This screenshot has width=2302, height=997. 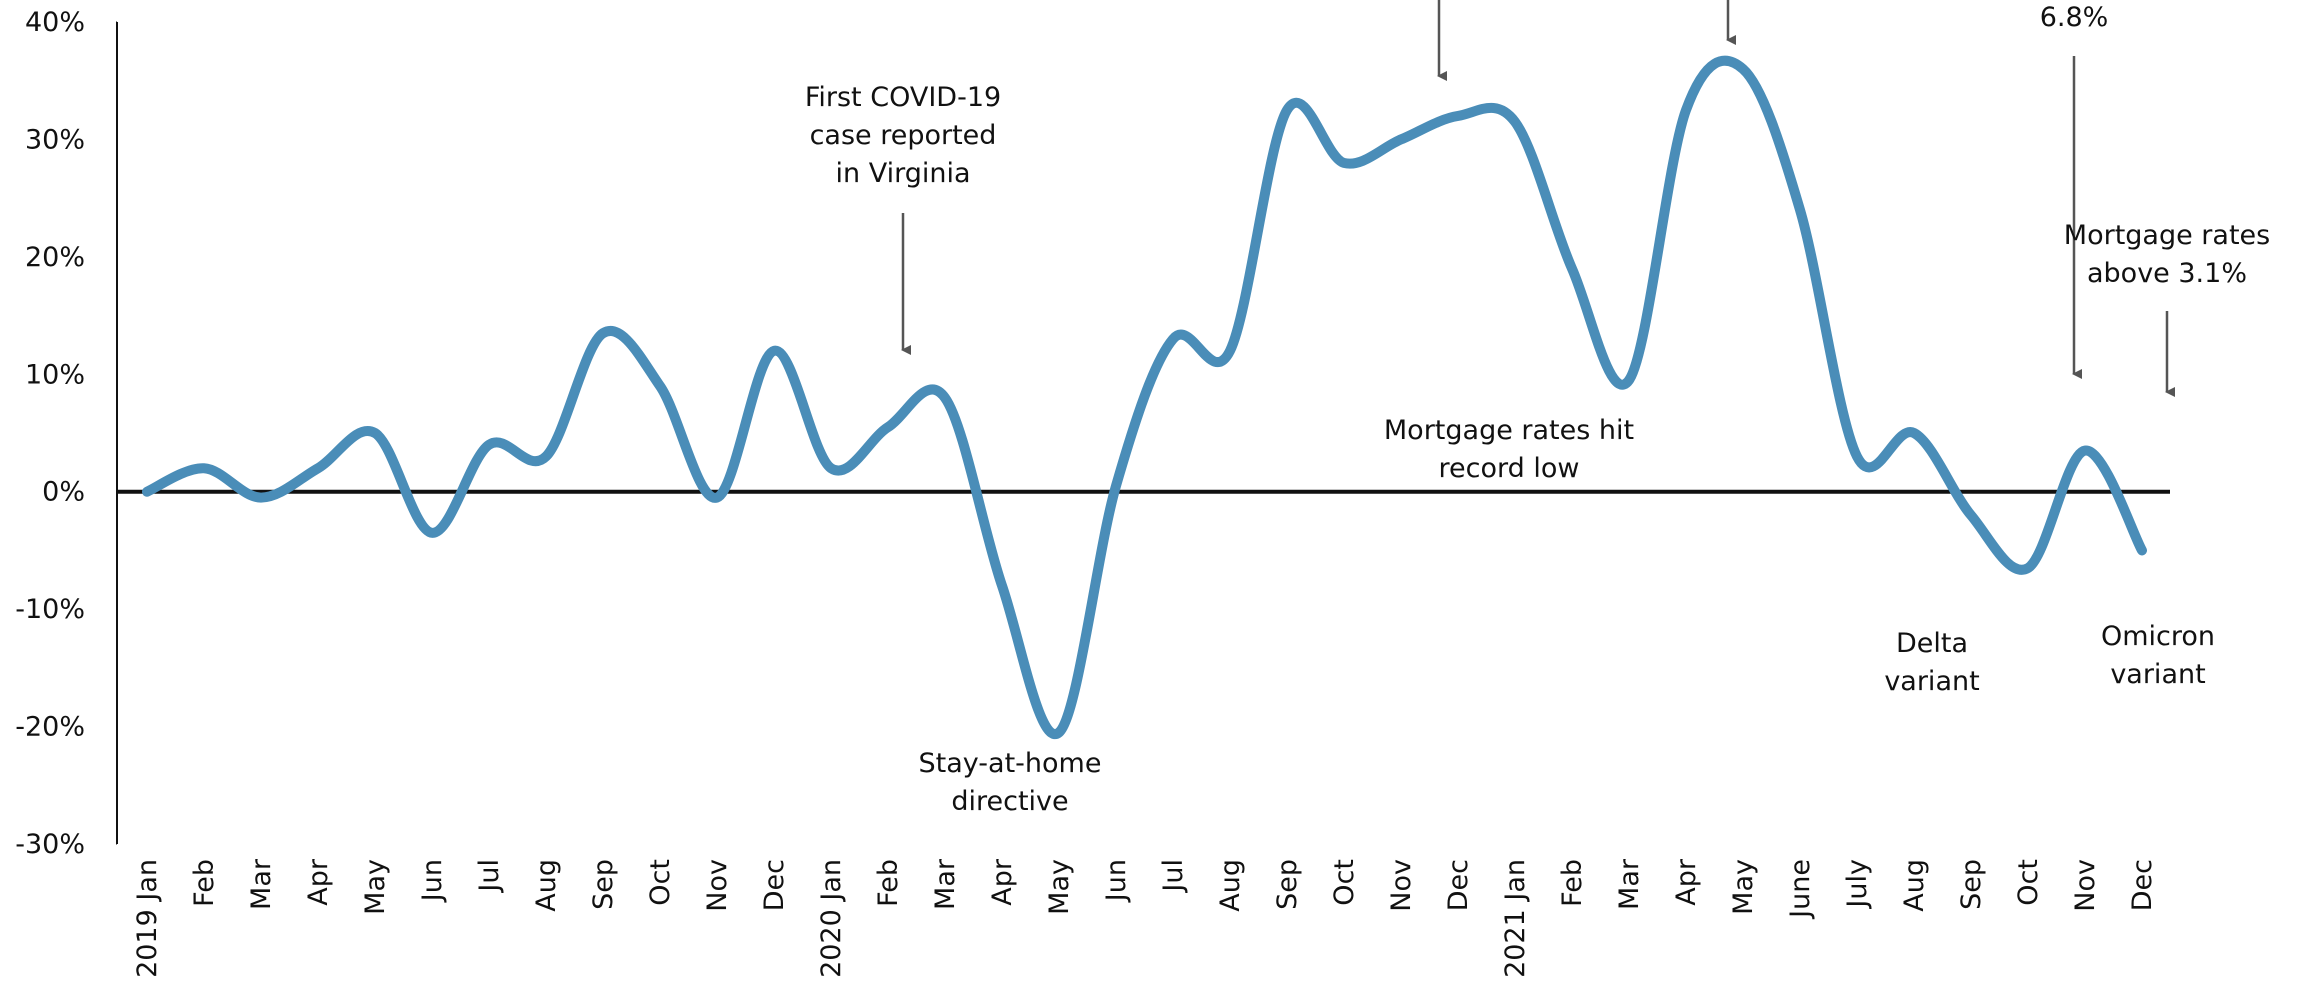 I want to click on x-tick-label: 2021 Jan, so click(x=1515, y=918).